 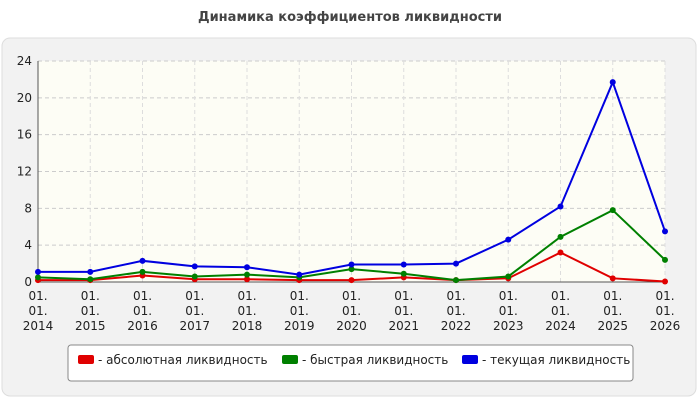 I want to click on chart-title: Динамика коэффициентов ликвидности, so click(x=350, y=17).